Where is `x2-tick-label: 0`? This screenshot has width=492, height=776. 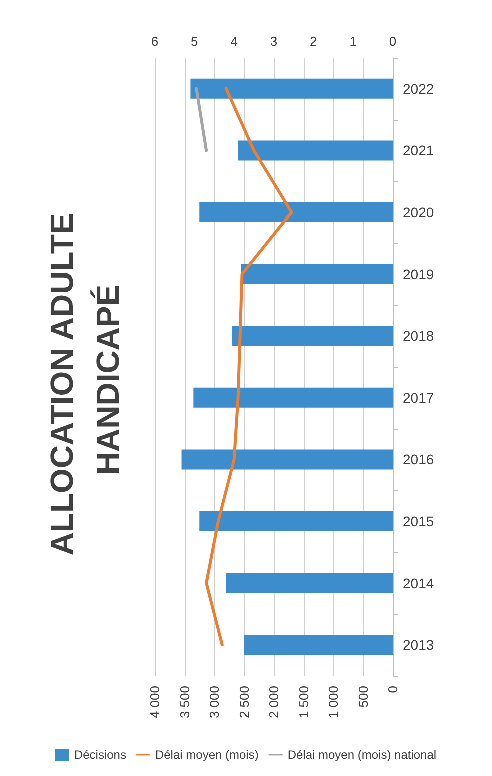 x2-tick-label: 0 is located at coordinates (393, 41).